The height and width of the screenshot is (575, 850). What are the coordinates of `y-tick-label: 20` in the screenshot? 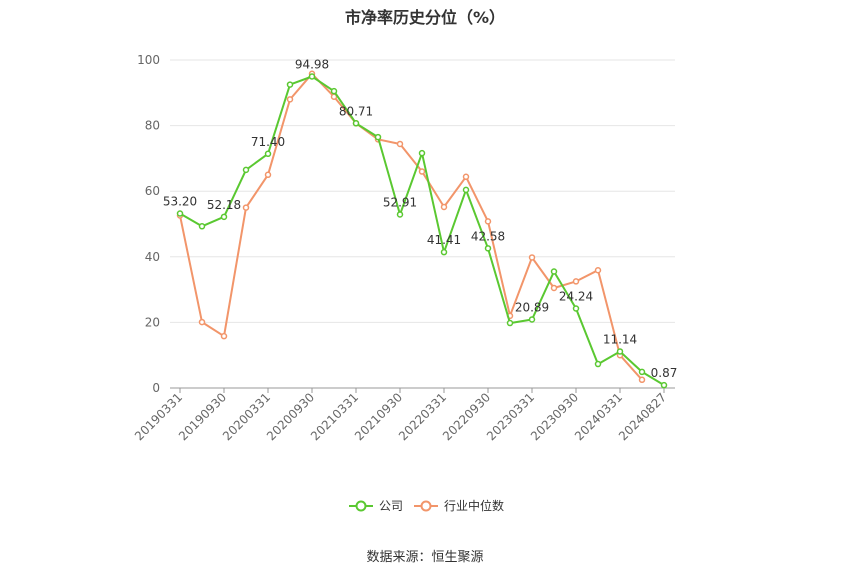 It's located at (152, 322).